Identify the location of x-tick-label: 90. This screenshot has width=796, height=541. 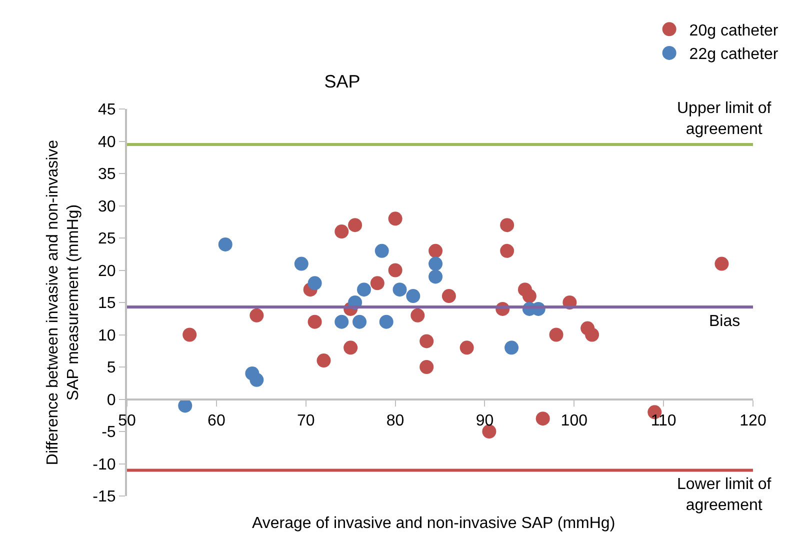
(485, 421).